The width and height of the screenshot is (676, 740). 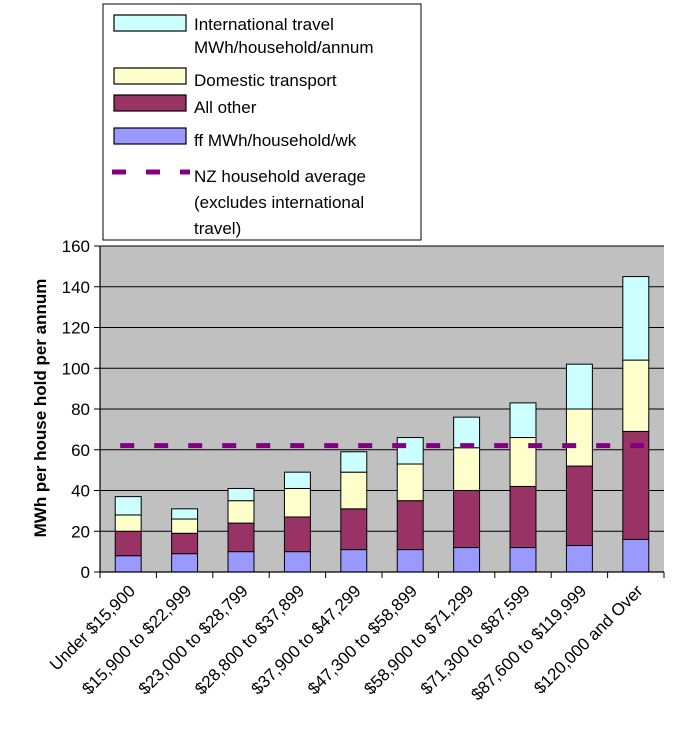 I want to click on legend-label-0-0: International travel, so click(x=264, y=24).